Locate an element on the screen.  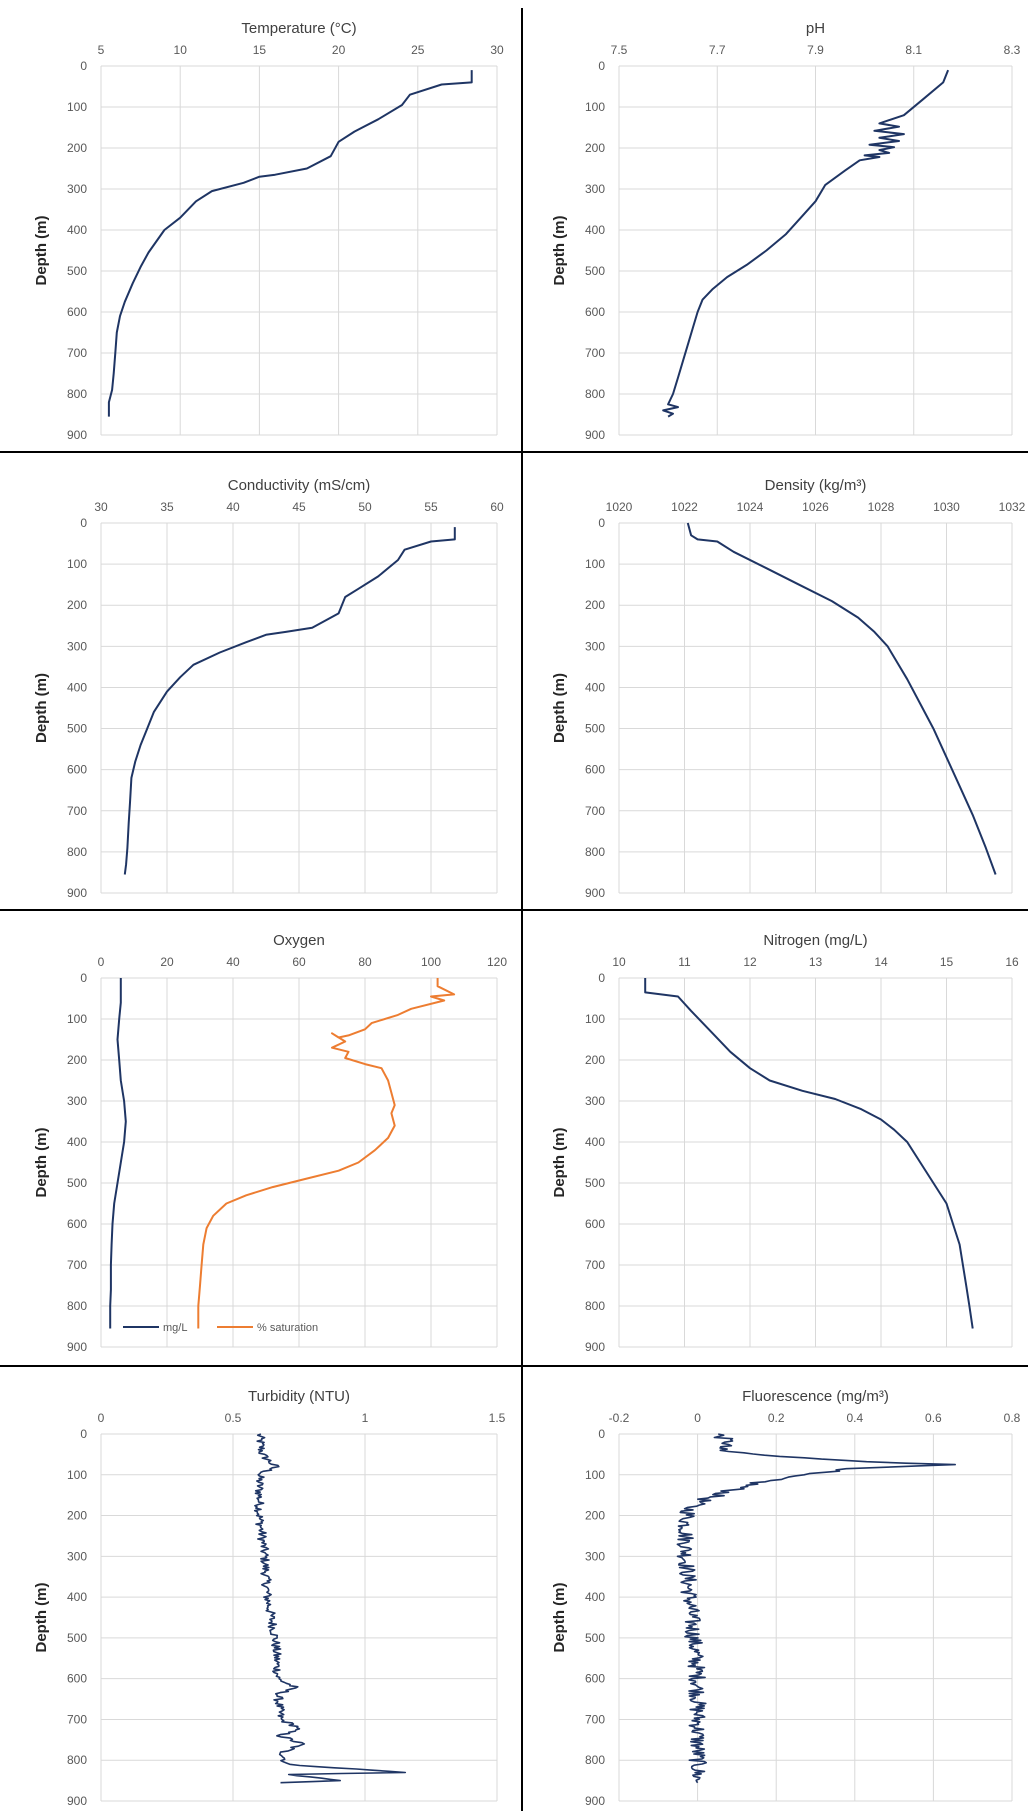
x-tick-label: 0.2 is located at coordinates (776, 1418).